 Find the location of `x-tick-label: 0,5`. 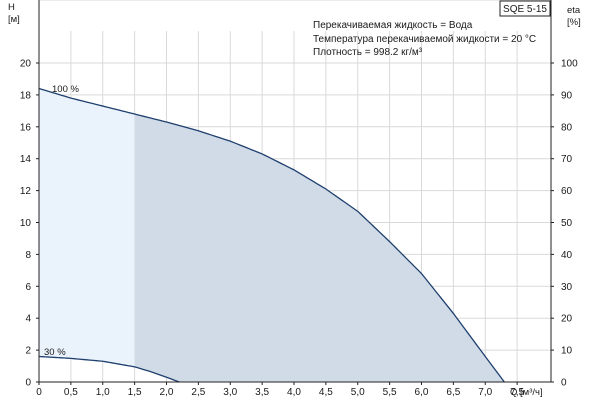

x-tick-label: 0,5 is located at coordinates (71, 392).